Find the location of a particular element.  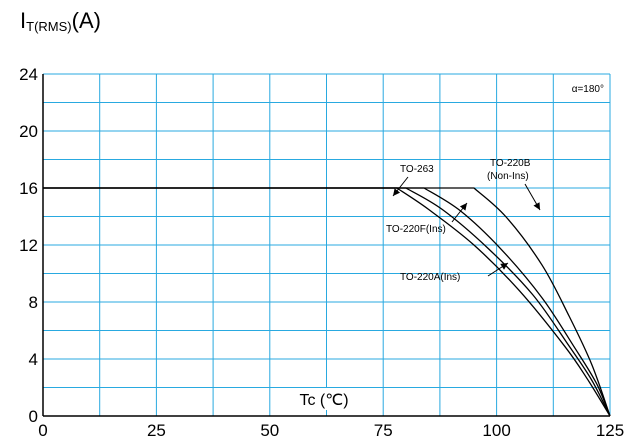

x-tick-label: 125 is located at coordinates (610, 430).